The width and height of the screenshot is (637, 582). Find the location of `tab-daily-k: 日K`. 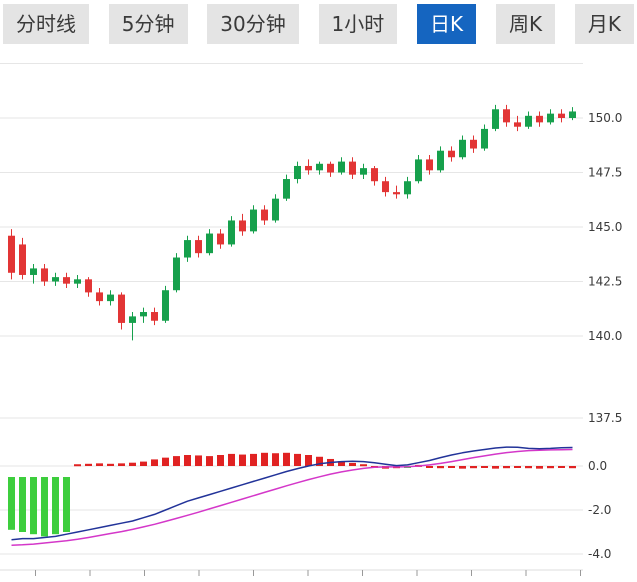

tab-daily-k: 日K is located at coordinates (447, 24).